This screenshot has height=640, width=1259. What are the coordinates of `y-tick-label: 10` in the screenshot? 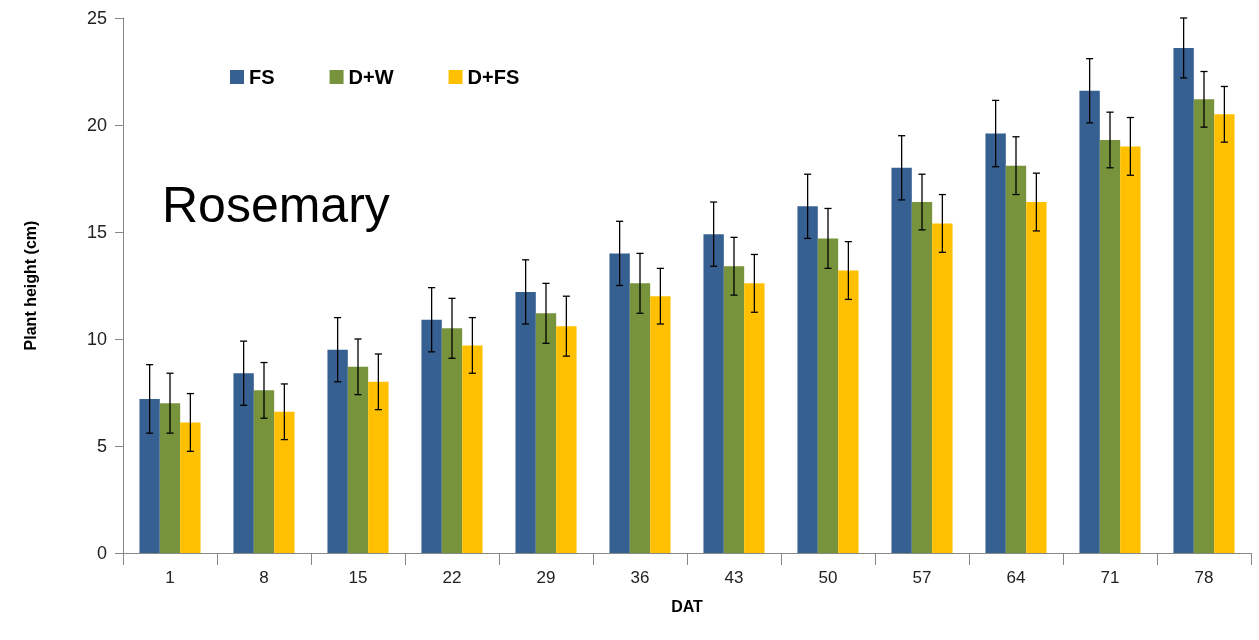 It's located at (96, 339).